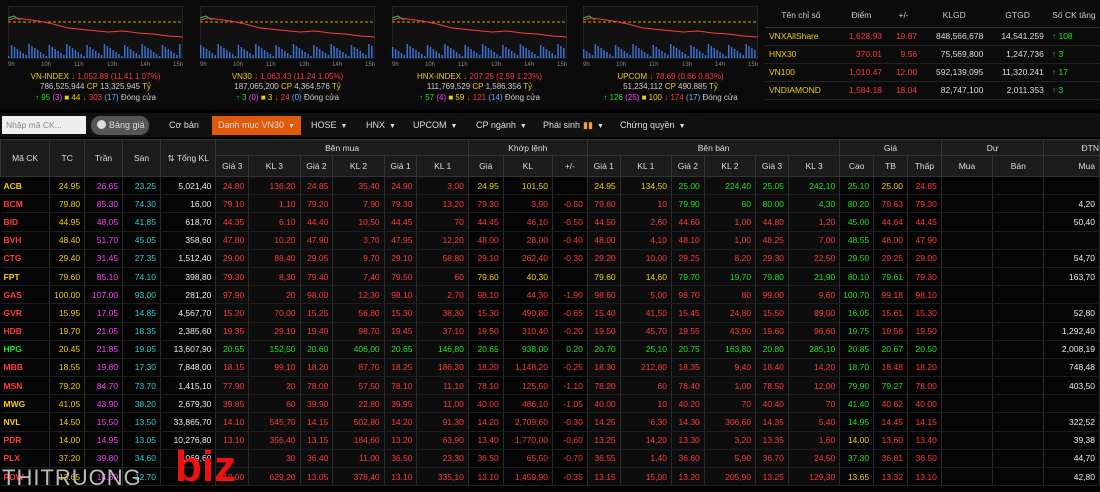 The width and height of the screenshot is (1100, 492). Describe the element at coordinates (25, 368) in the screenshot. I see `symbol-cell: MBB` at that location.